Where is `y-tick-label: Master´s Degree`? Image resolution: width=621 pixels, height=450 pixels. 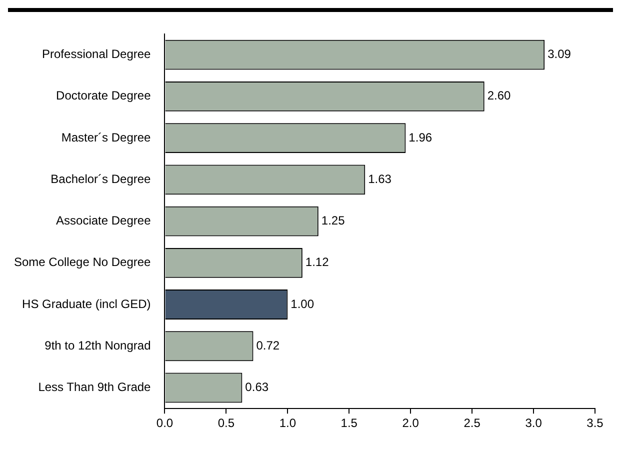
y-tick-label: Master´s Degree is located at coordinates (106, 137).